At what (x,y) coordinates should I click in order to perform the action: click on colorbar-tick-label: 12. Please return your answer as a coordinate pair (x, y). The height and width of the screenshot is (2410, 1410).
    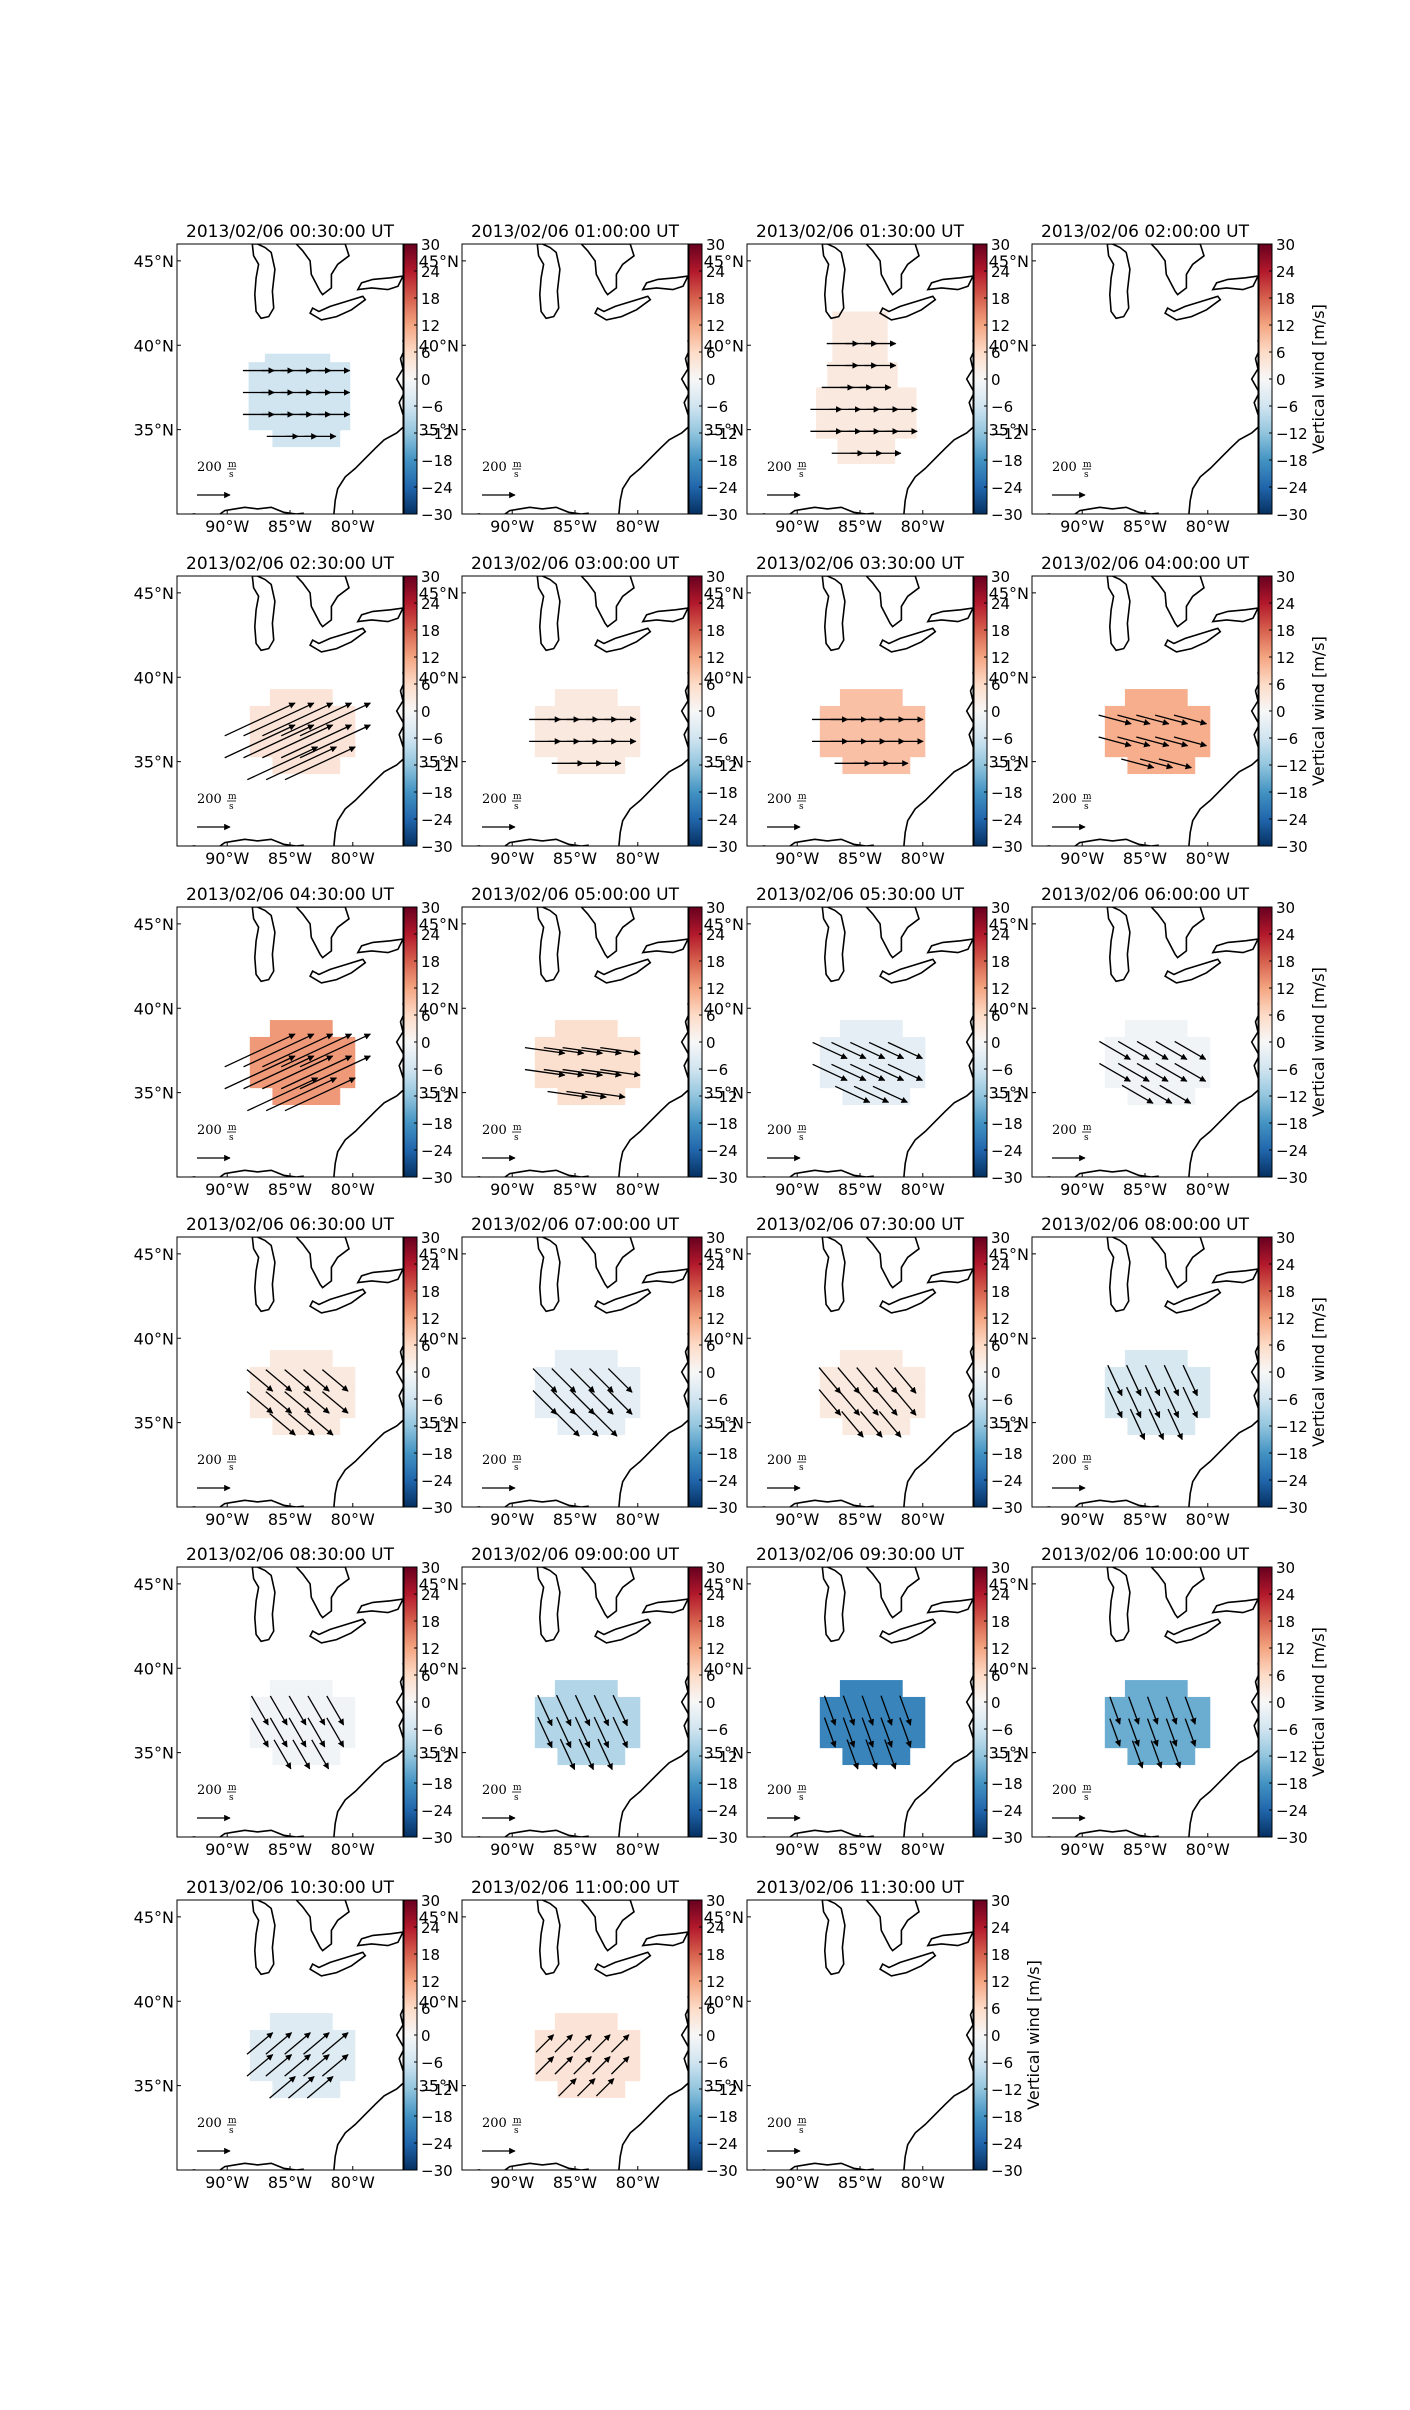
    Looking at the image, I should click on (715, 658).